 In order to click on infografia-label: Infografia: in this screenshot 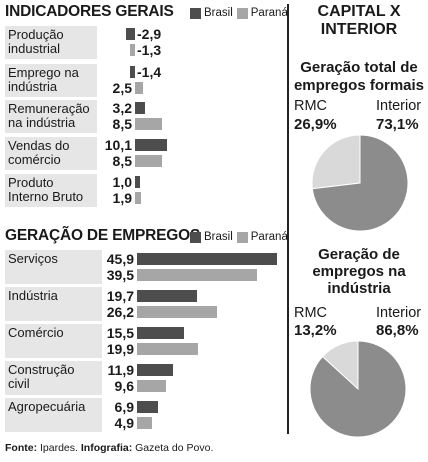, I will do `click(106, 448)`.